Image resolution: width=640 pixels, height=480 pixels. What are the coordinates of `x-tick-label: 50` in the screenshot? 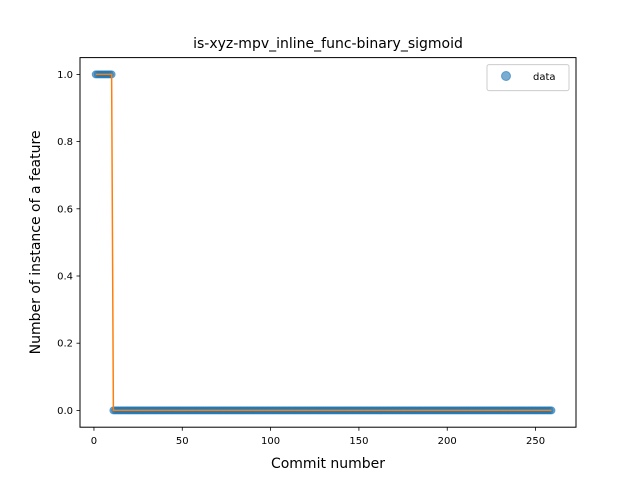 It's located at (182, 441).